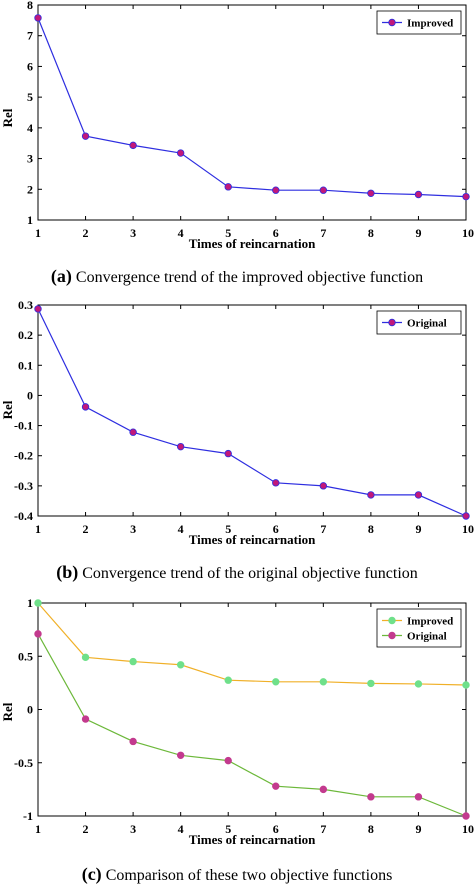 This screenshot has width=474, height=888. I want to click on y-tick-label: -0.5, so click(23, 763).